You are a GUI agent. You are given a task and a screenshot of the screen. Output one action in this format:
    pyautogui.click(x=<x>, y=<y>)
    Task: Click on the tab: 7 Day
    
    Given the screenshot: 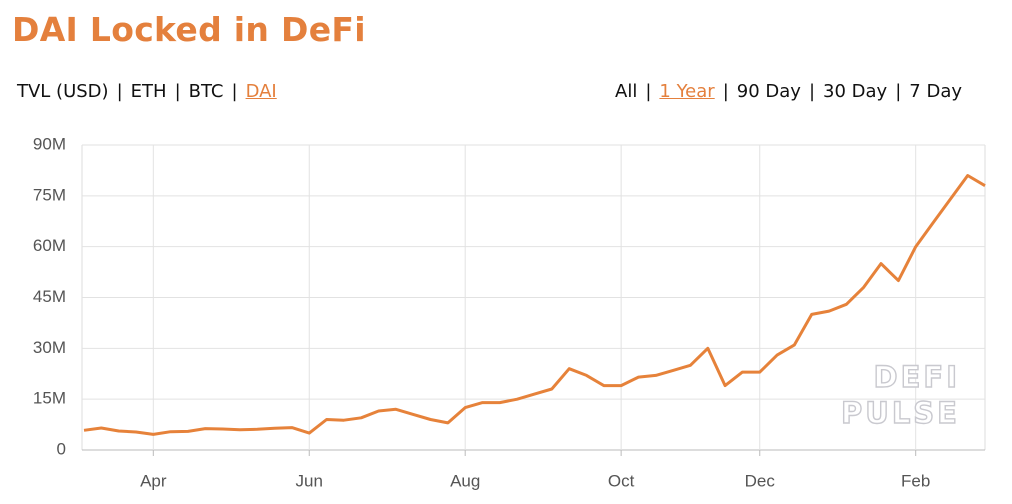 What is the action you would take?
    pyautogui.click(x=935, y=91)
    